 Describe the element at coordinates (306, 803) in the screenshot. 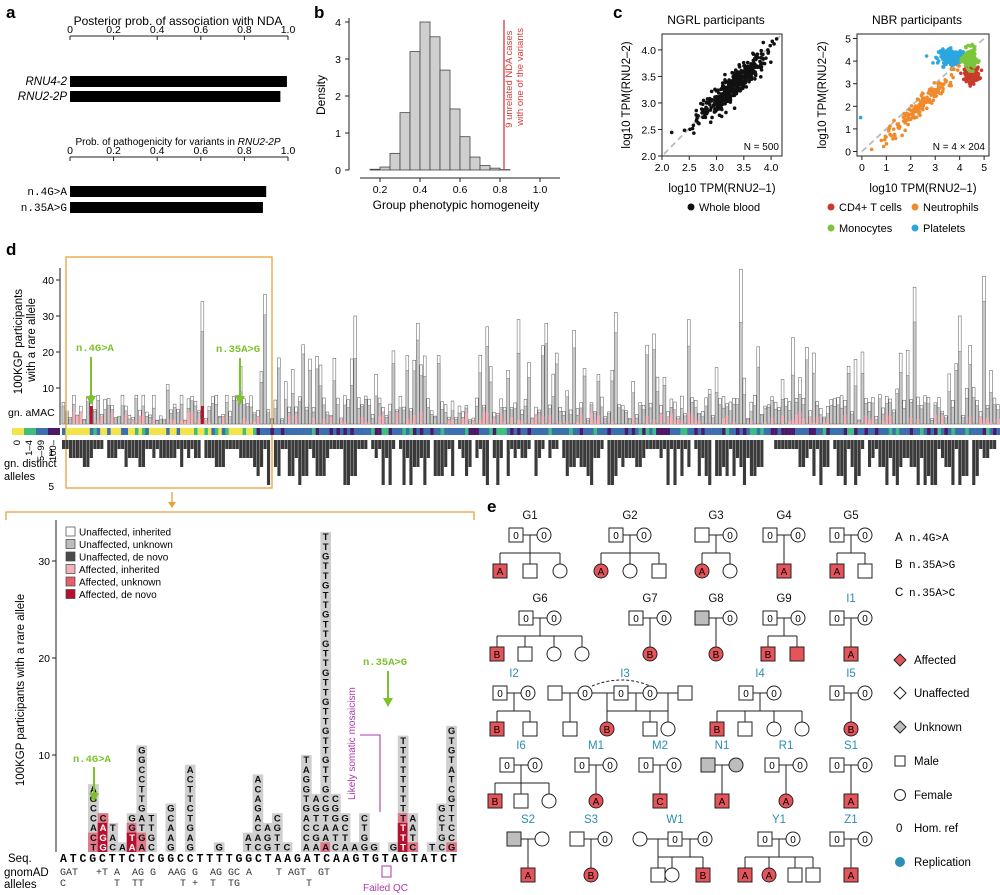

I see `stack-bg` at that location.